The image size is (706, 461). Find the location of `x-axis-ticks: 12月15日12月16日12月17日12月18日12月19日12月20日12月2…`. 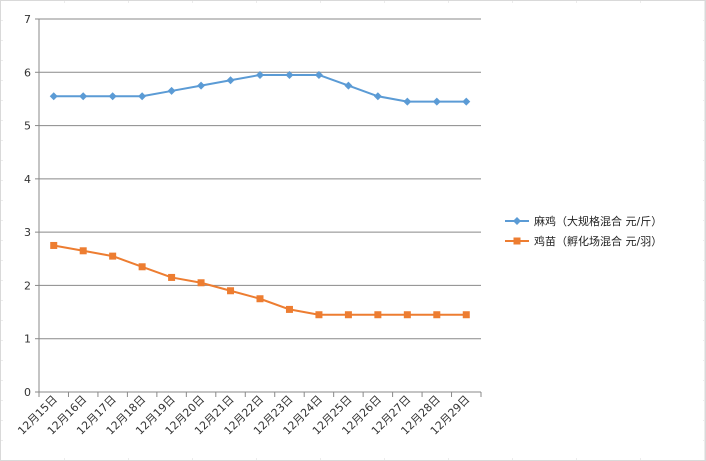

x-axis-ticks: 12月15日12月16日12月17日12月18日12月19日12月20日12月2… is located at coordinates (248, 414).